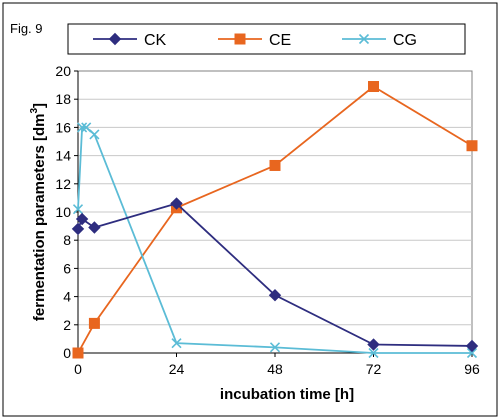 The height and width of the screenshot is (419, 500). Describe the element at coordinates (63, 212) in the screenshot. I see `y-tick-label: 10` at that location.